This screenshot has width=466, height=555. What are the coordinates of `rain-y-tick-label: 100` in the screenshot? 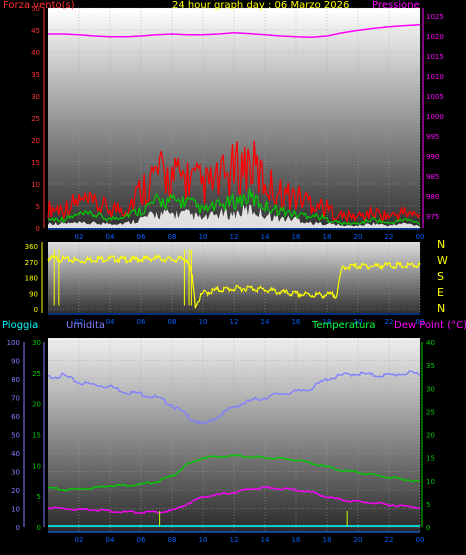 It's located at (13, 343).